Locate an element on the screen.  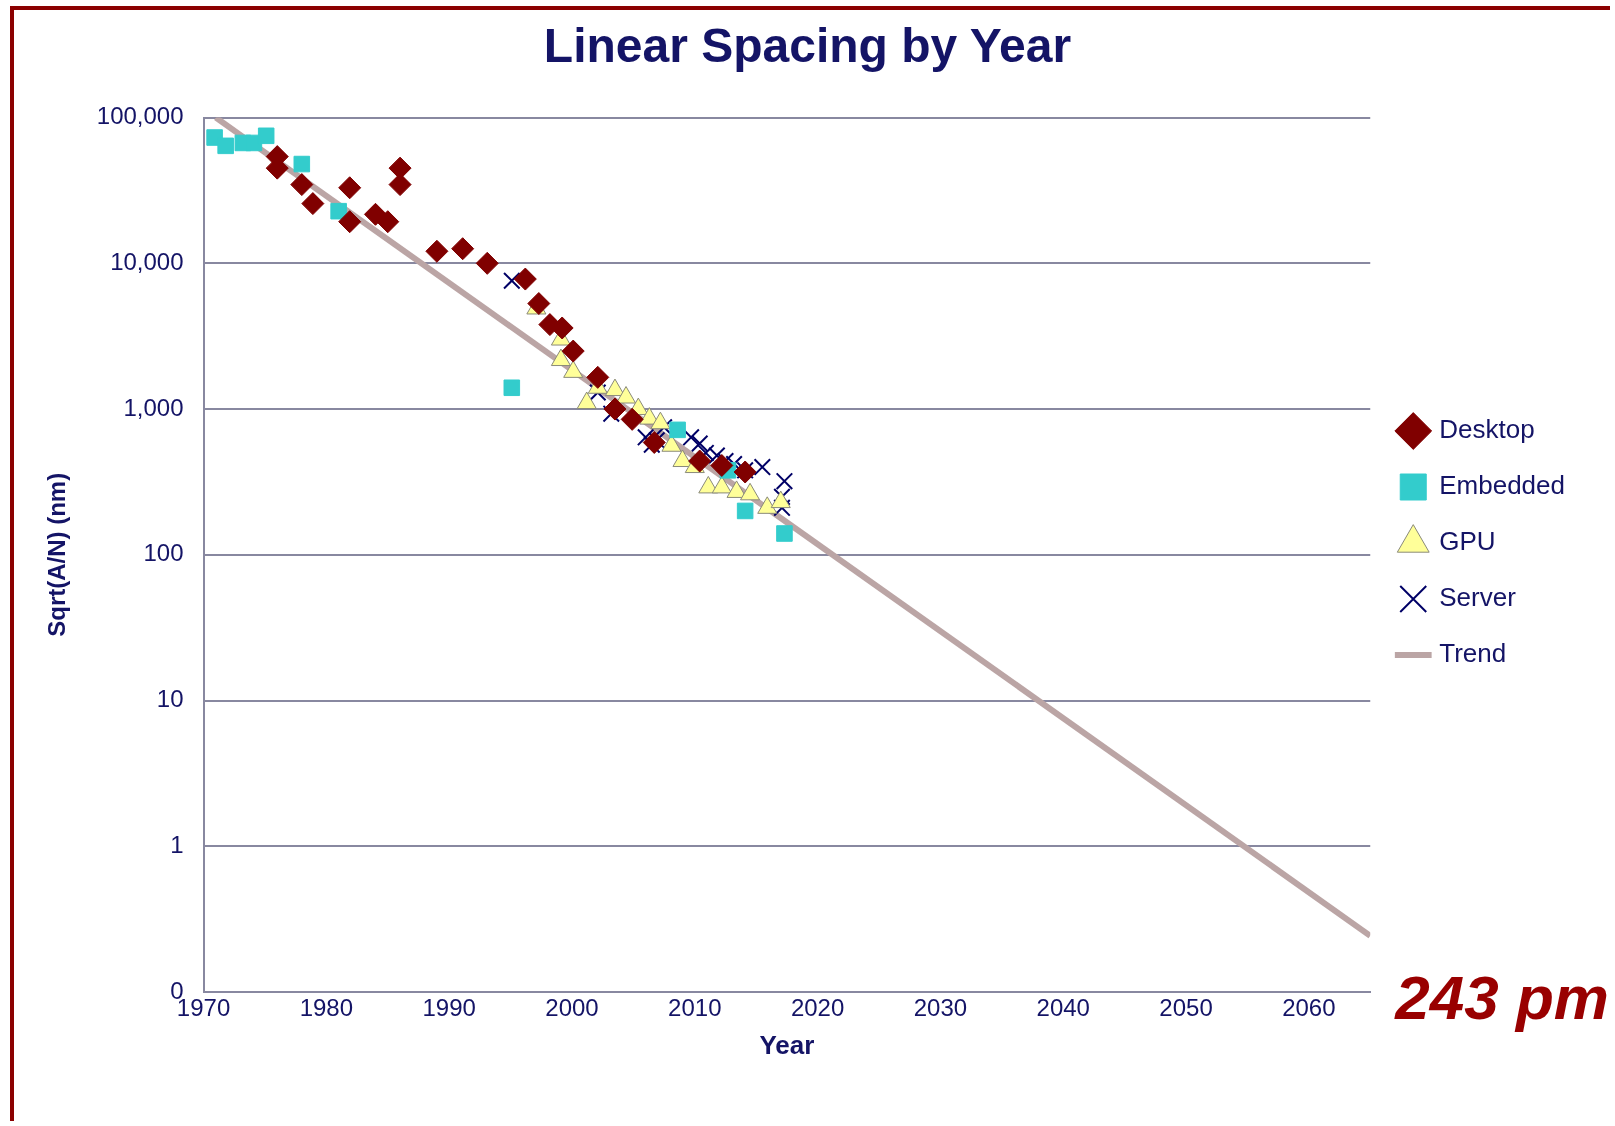
legend-label: GPU is located at coordinates (1467, 541).